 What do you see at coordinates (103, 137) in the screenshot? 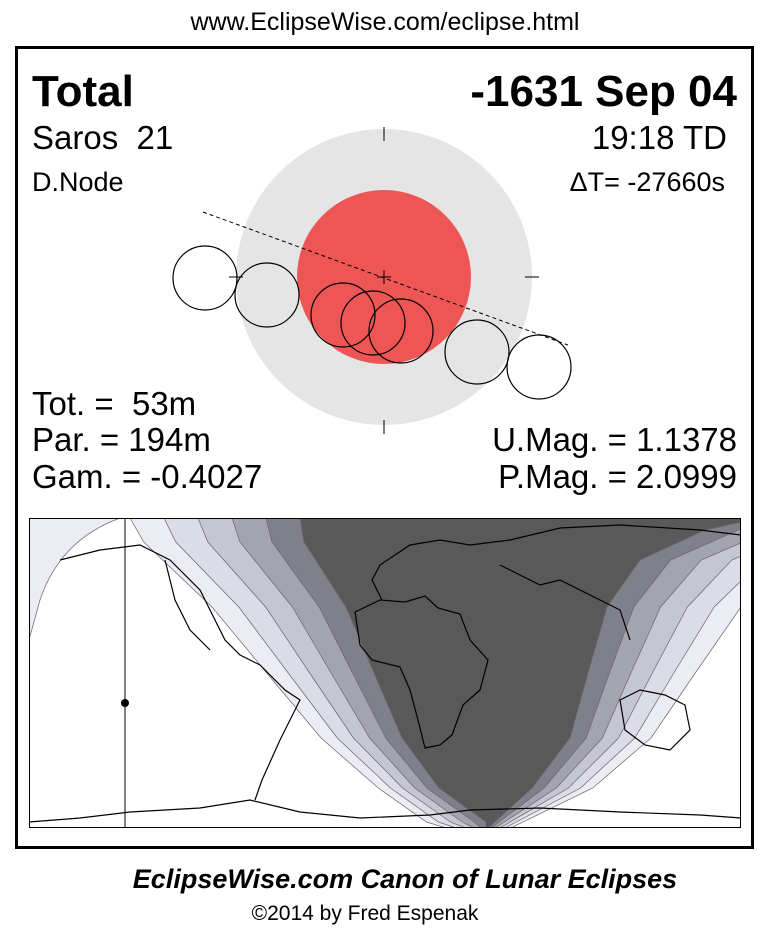
I see `saros-number: Saros 21` at bounding box center [103, 137].